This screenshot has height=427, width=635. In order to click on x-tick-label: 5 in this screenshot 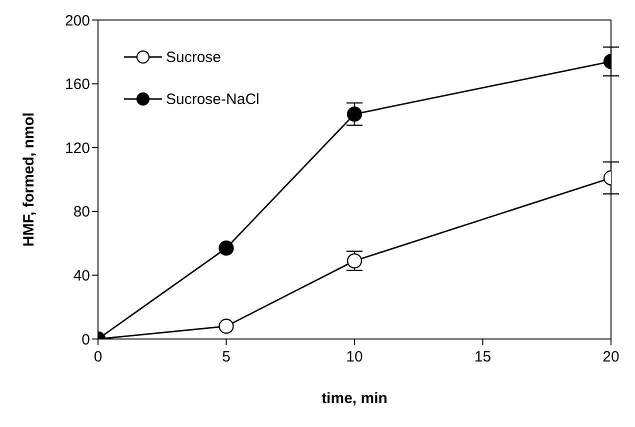, I will do `click(226, 357)`.